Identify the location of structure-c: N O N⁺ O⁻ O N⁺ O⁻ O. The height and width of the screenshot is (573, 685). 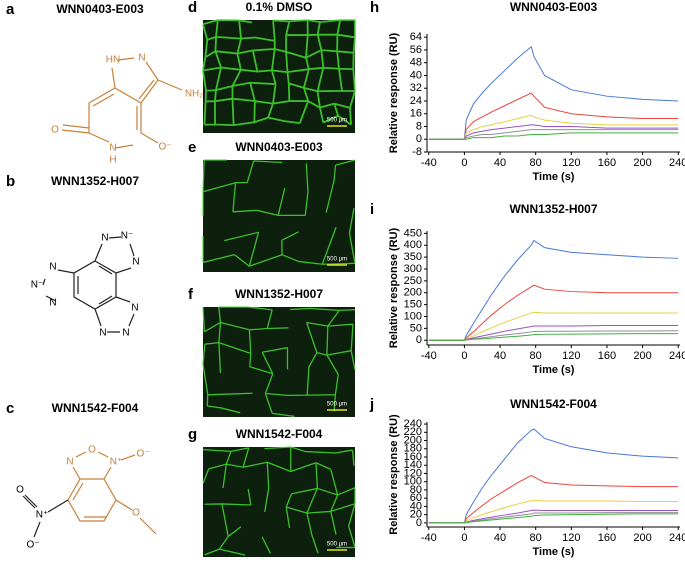
(86, 498).